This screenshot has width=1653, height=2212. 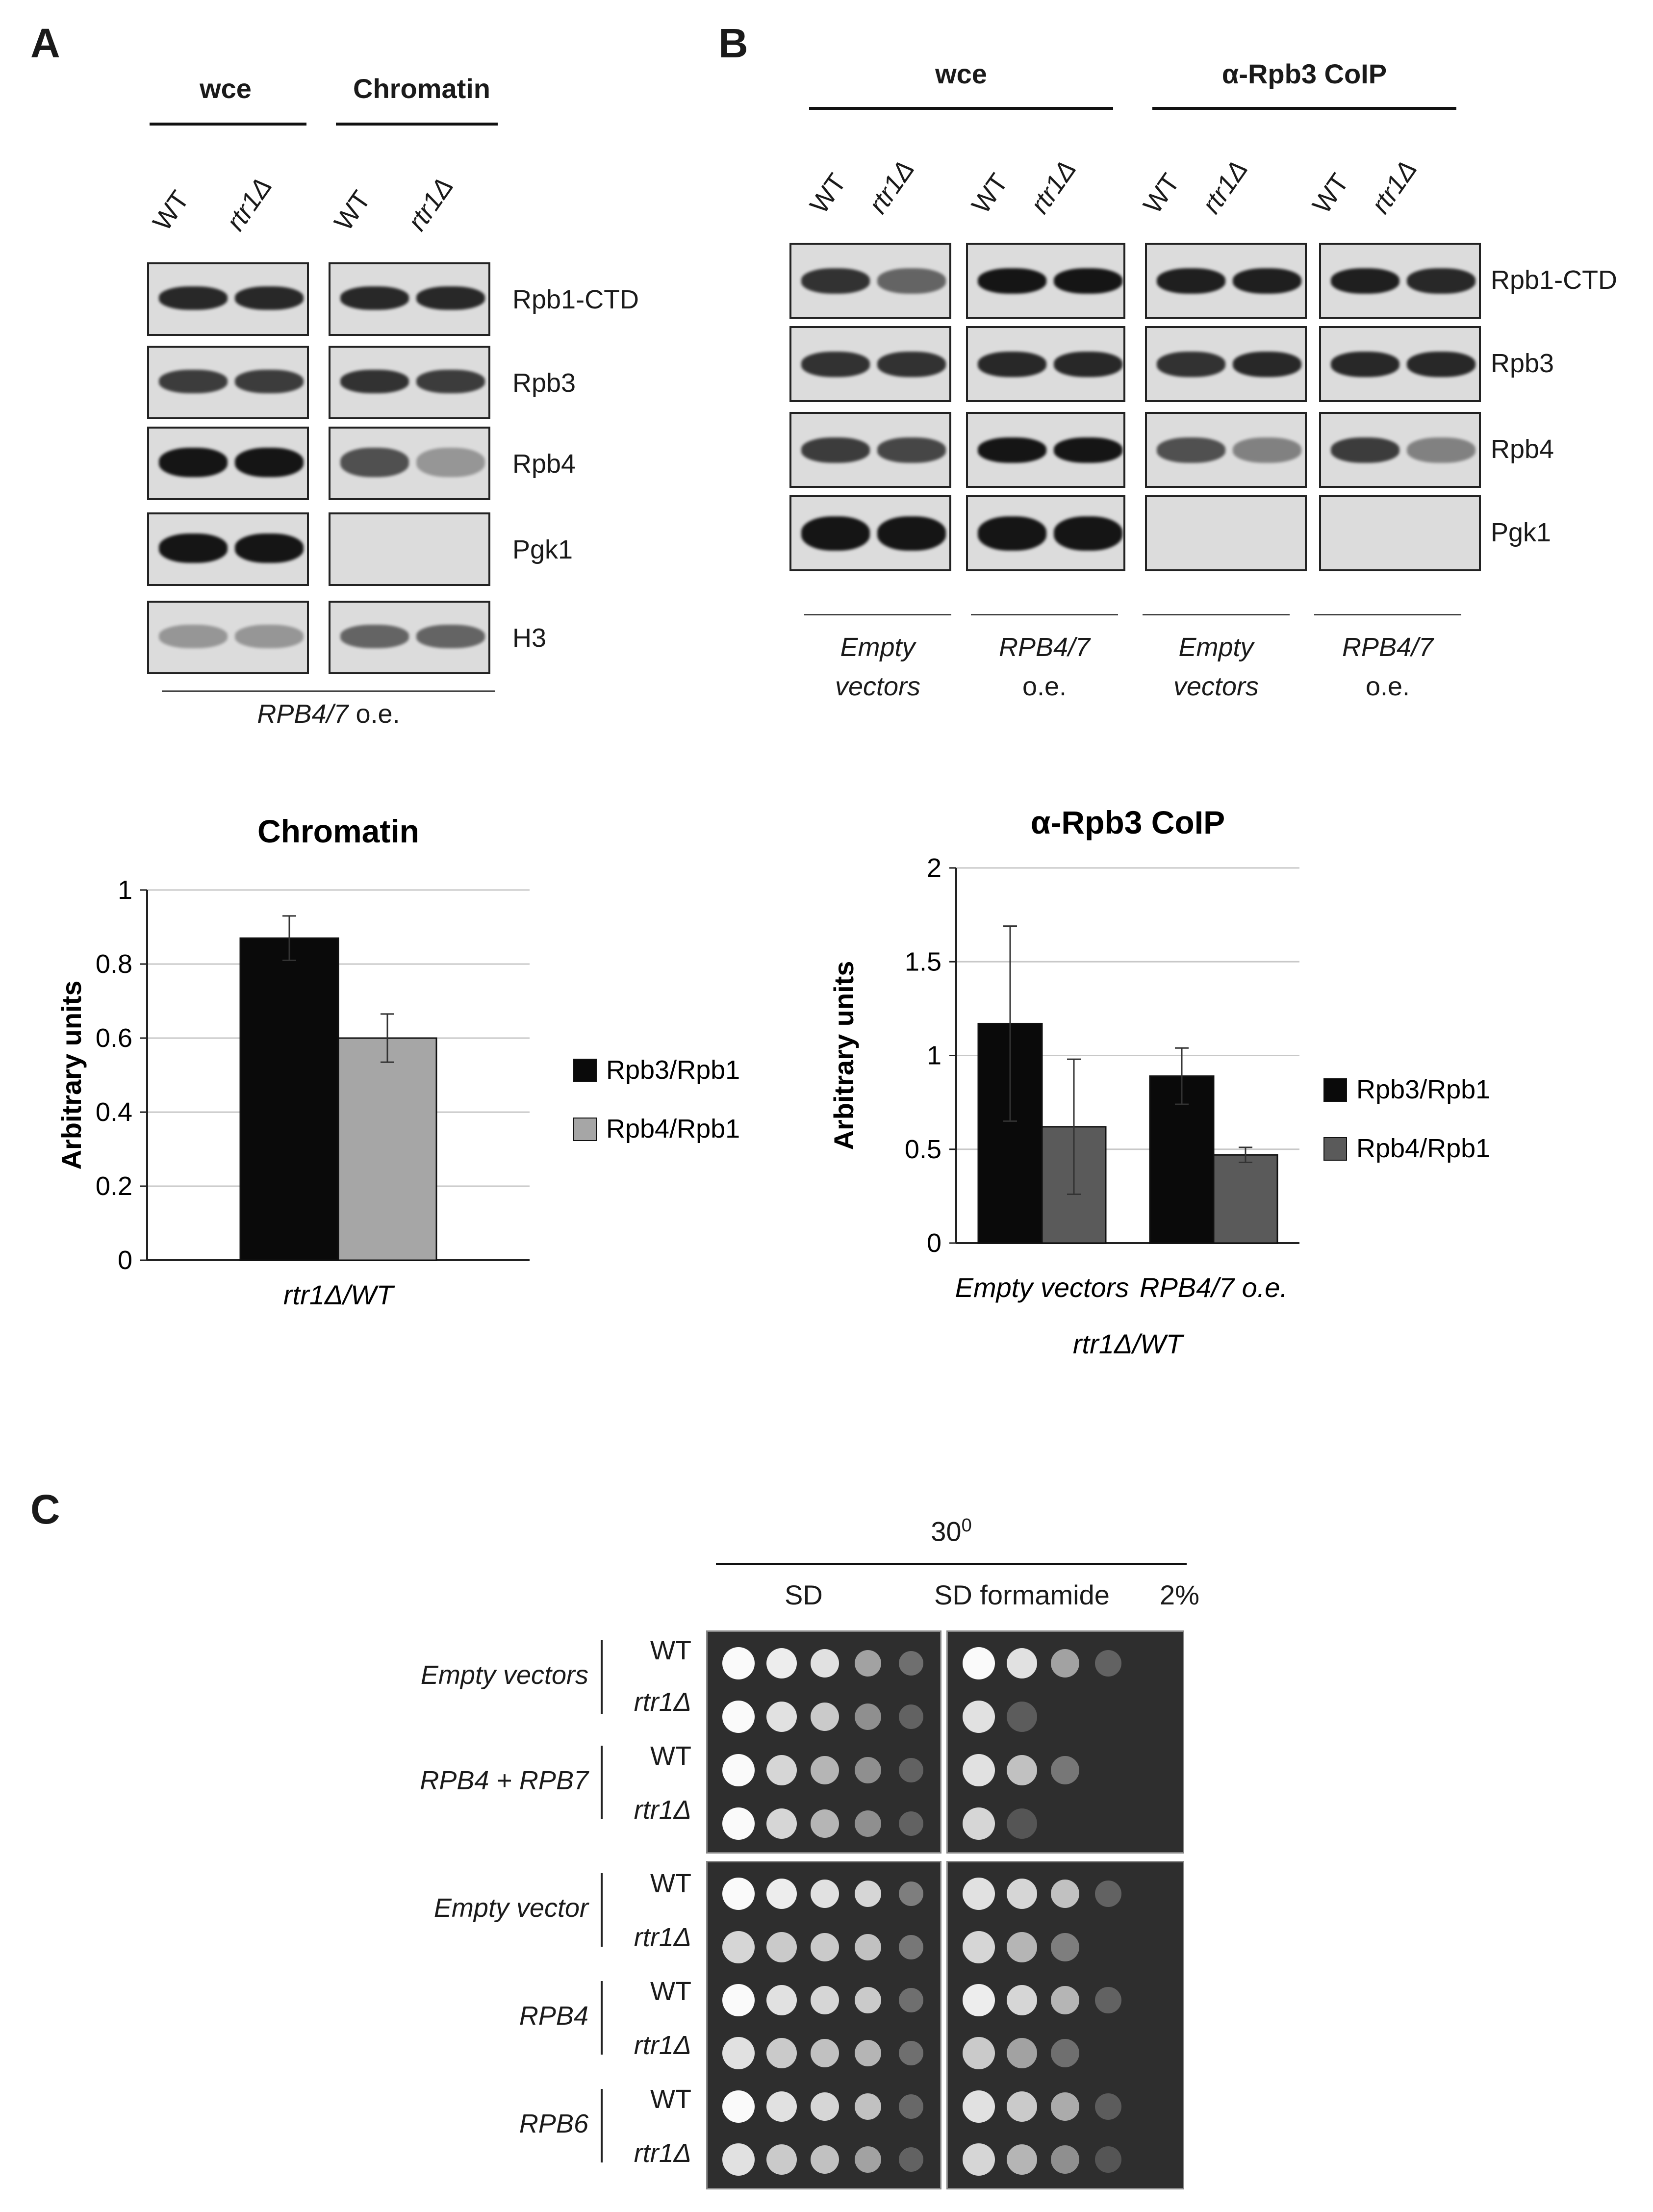 What do you see at coordinates (1423, 1089) in the screenshot?
I see `chart2-legend-label-1: Rpb3/Rpb1` at bounding box center [1423, 1089].